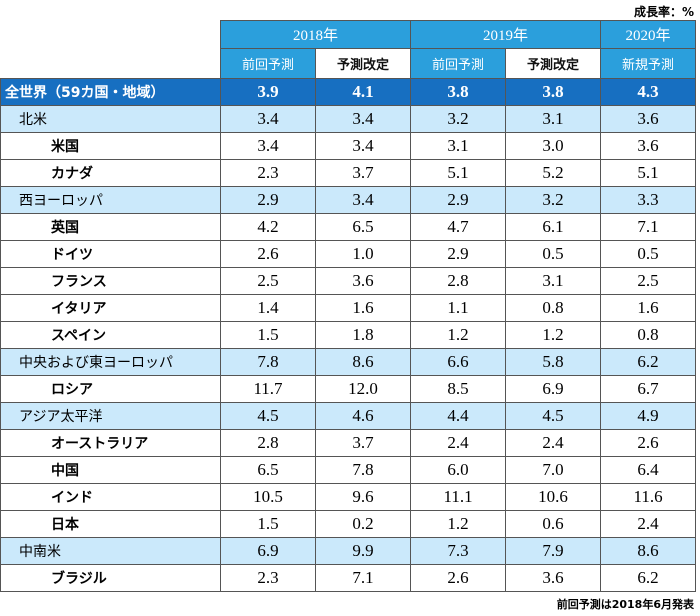 The height and width of the screenshot is (616, 700). I want to click on row-name: 中央および東ヨーロッパ, so click(110, 362).